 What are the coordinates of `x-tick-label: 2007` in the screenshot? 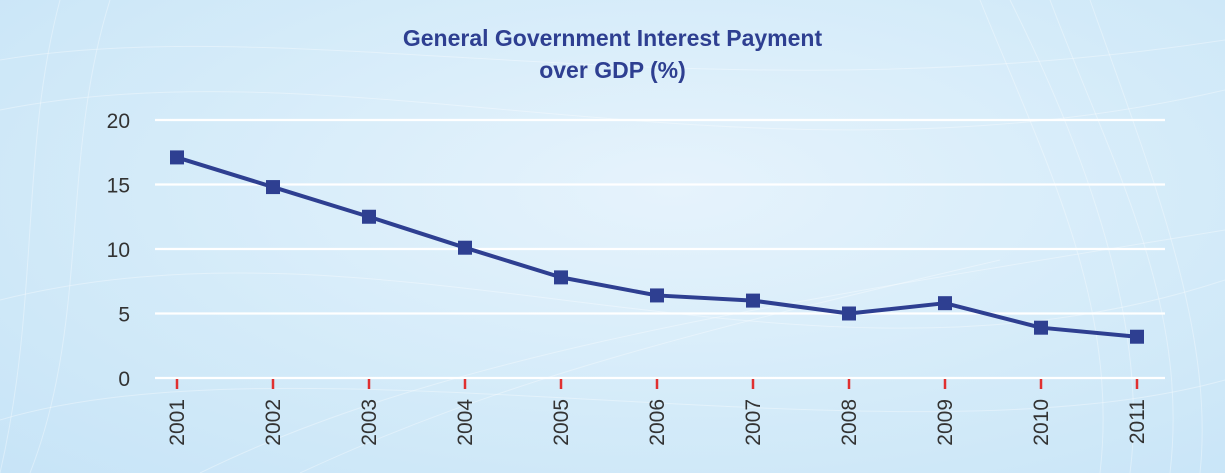 It's located at (753, 422).